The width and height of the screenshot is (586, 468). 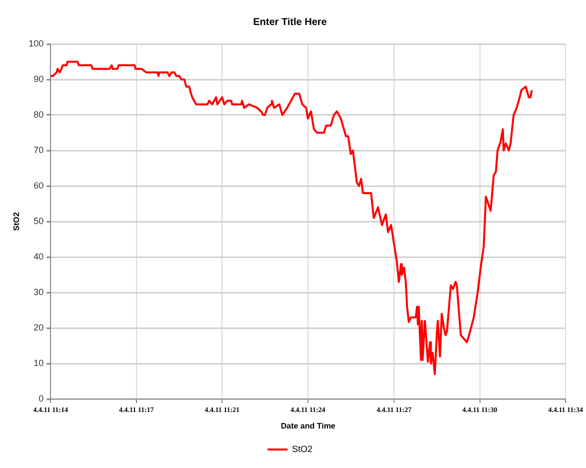 What do you see at coordinates (290, 22) in the screenshot?
I see `chart-title: Enter Title Here` at bounding box center [290, 22].